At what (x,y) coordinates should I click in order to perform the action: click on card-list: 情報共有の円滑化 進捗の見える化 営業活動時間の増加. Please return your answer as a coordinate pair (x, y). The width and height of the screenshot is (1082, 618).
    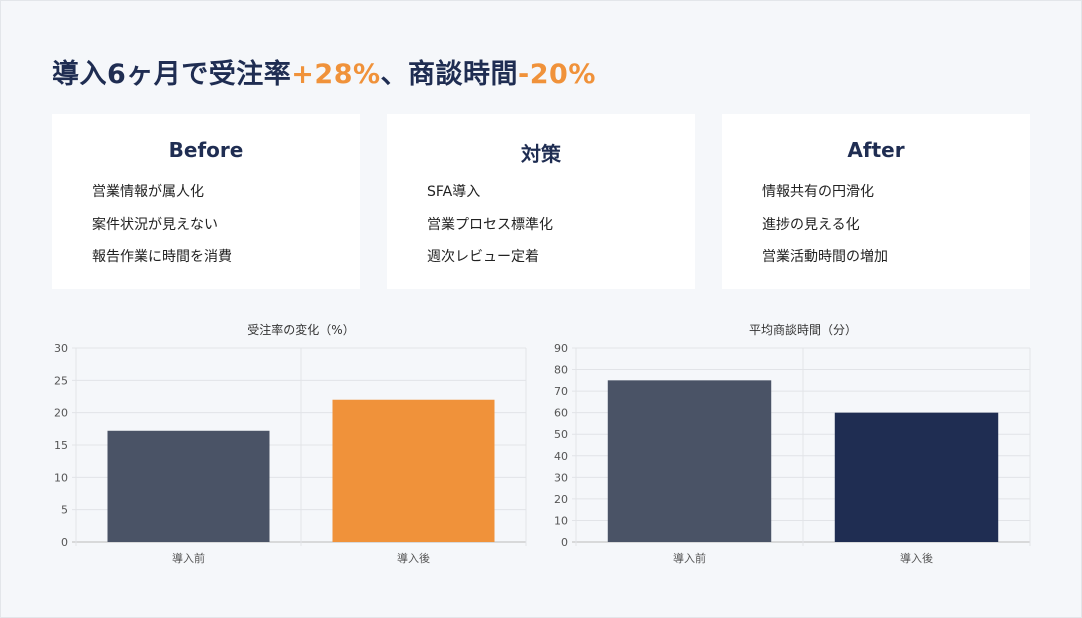
    Looking at the image, I should click on (825, 231).